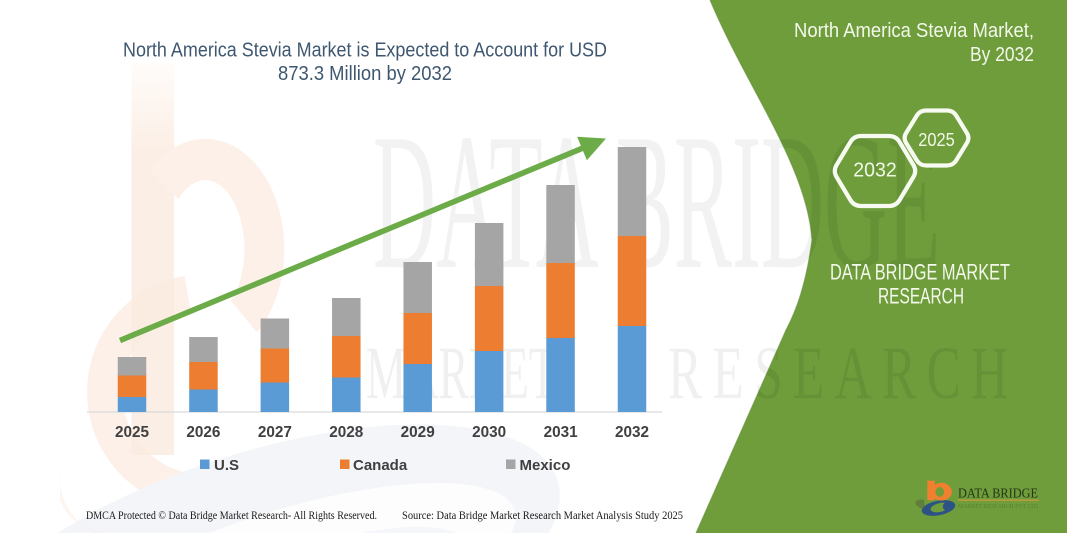 The width and height of the screenshot is (1067, 533). Describe the element at coordinates (914, 30) in the screenshot. I see `svg-text: North America Stevia Market,` at that location.